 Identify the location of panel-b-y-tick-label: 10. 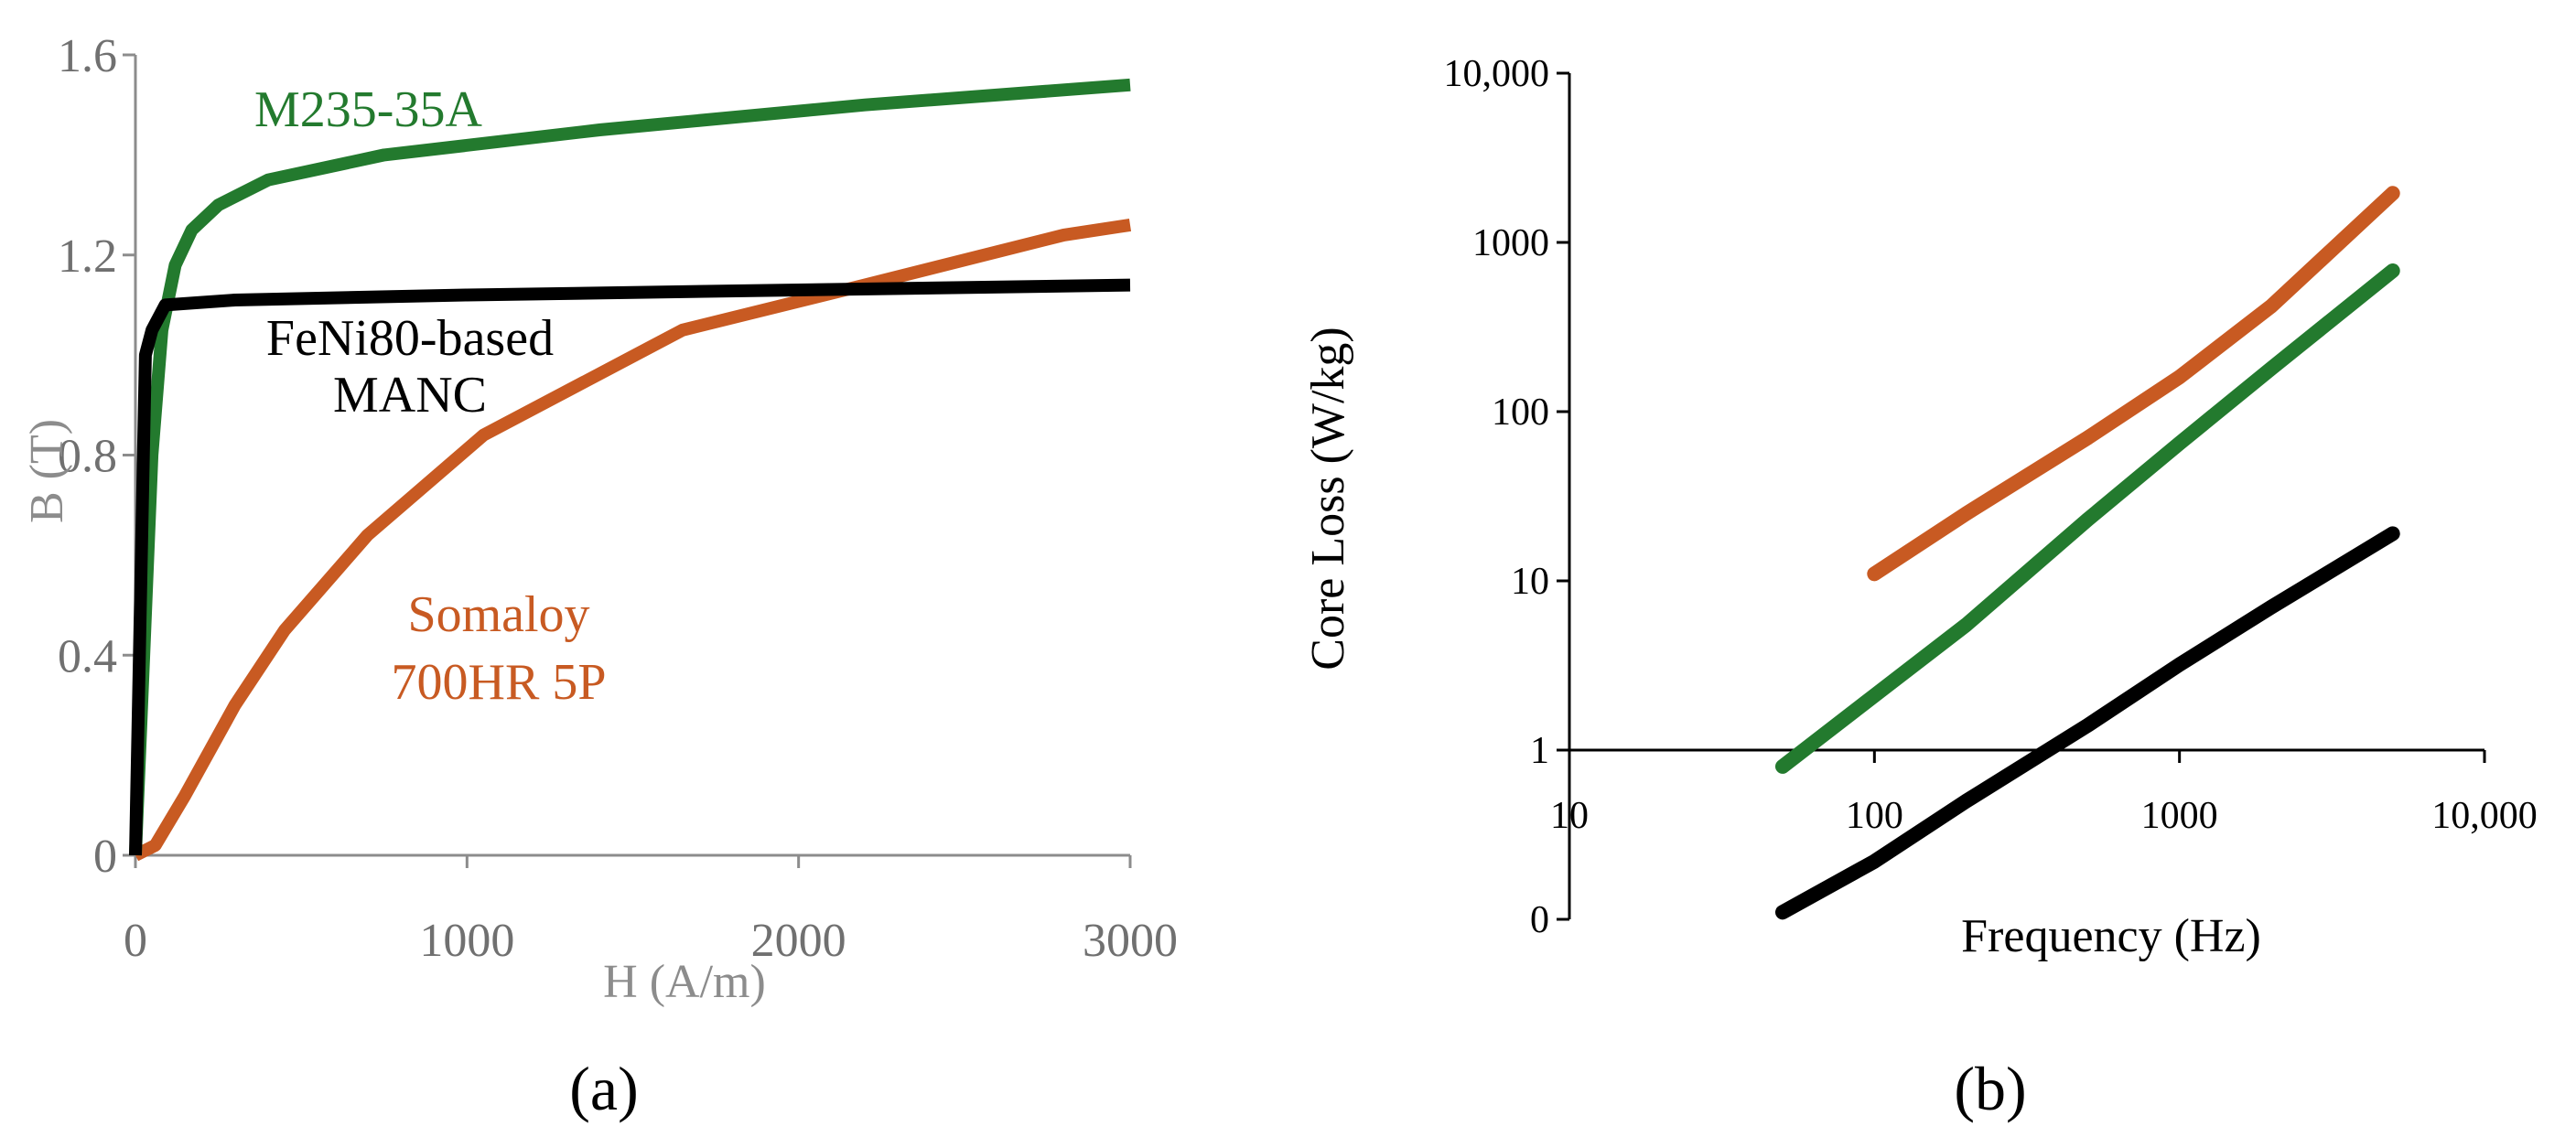
(1530, 582).